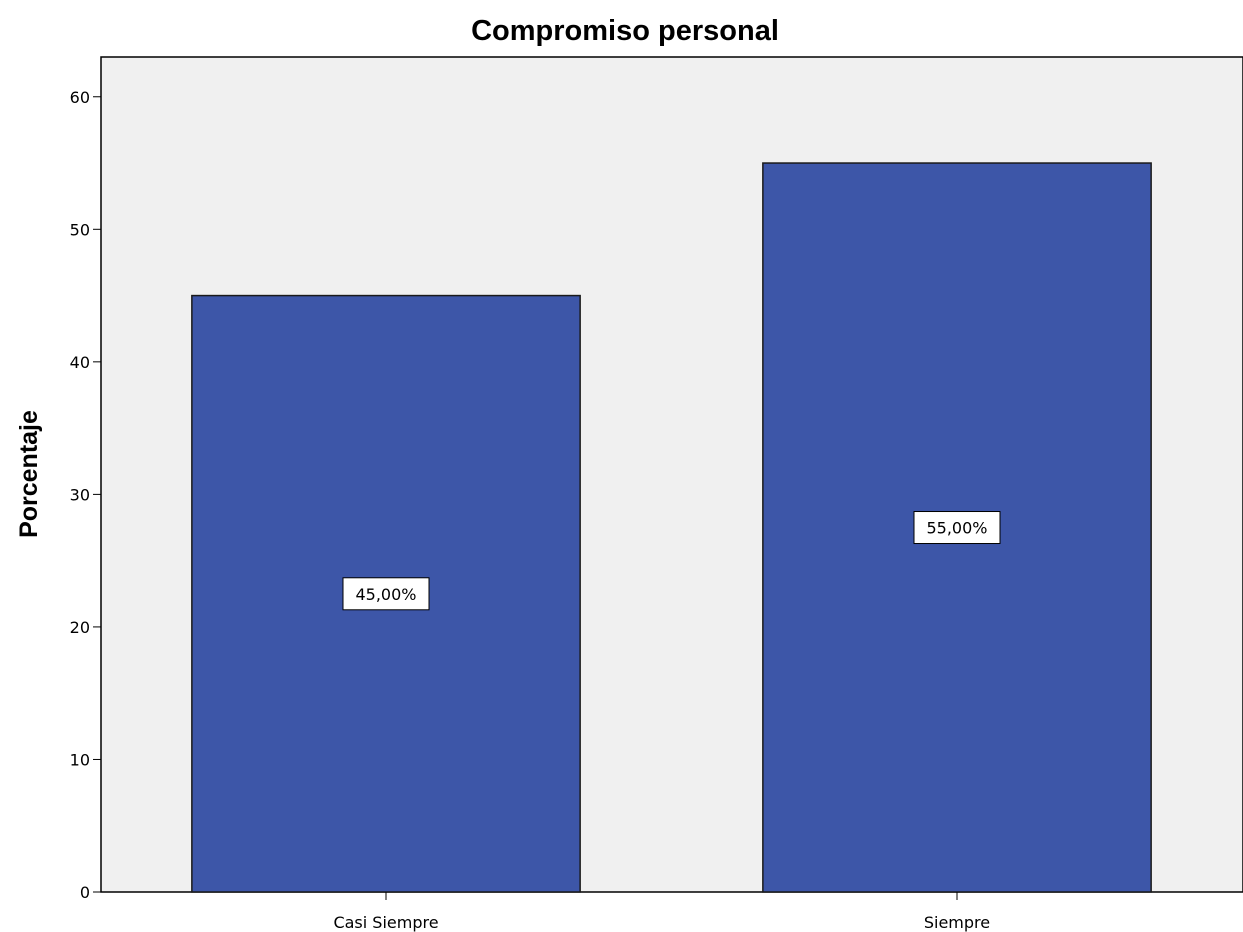  I want to click on y-tick-label: 60, so click(80, 97).